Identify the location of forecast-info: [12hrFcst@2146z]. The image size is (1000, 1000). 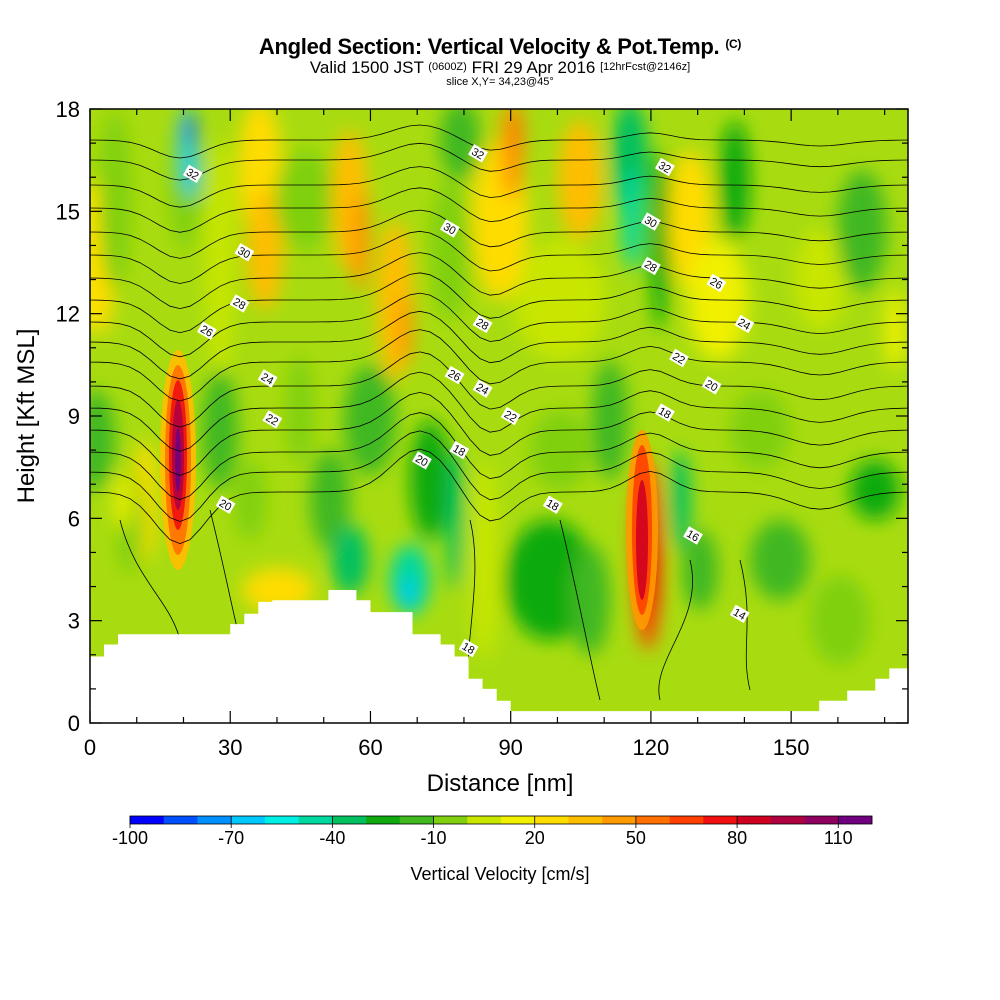
(645, 67).